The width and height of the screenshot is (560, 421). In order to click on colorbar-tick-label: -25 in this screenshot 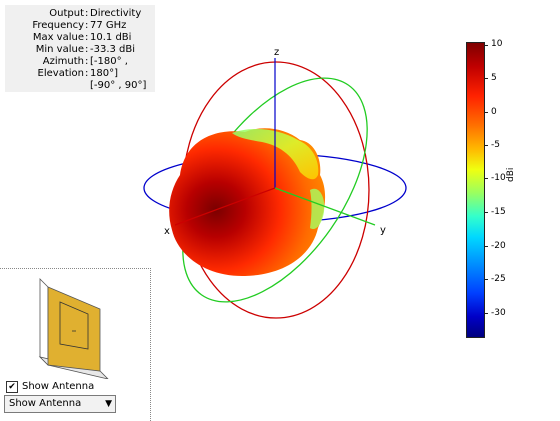, I will do `click(498, 279)`.